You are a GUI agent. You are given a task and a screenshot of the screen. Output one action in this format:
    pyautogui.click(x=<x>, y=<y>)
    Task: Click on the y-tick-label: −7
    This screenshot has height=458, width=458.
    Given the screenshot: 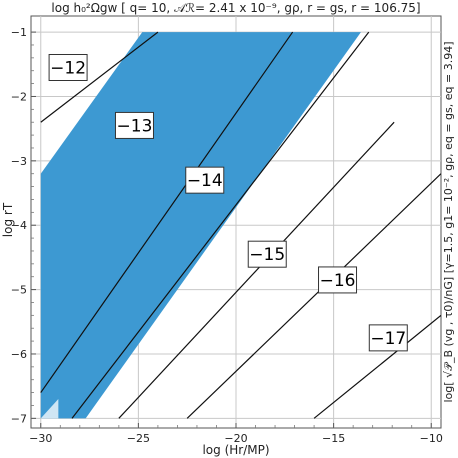 What is the action you would take?
    pyautogui.click(x=19, y=418)
    